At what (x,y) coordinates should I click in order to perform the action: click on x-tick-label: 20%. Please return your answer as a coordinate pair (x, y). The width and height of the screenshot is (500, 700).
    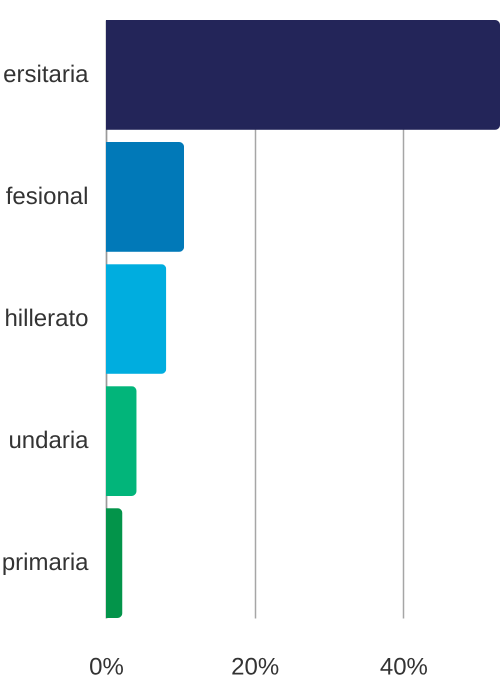
    Looking at the image, I should click on (255, 667).